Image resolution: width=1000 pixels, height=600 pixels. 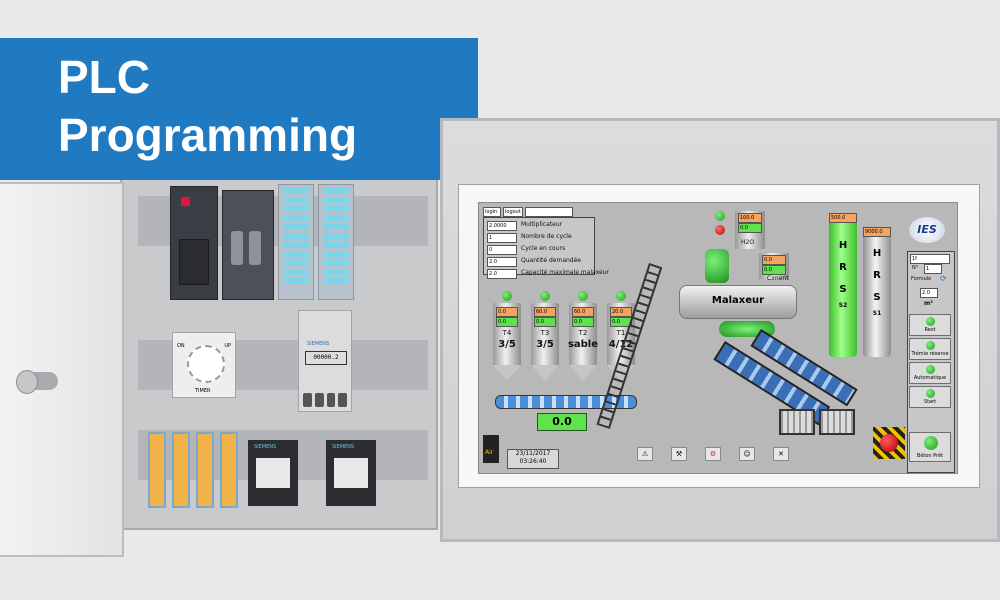 I want to click on users-icon: ☺, so click(x=747, y=454).